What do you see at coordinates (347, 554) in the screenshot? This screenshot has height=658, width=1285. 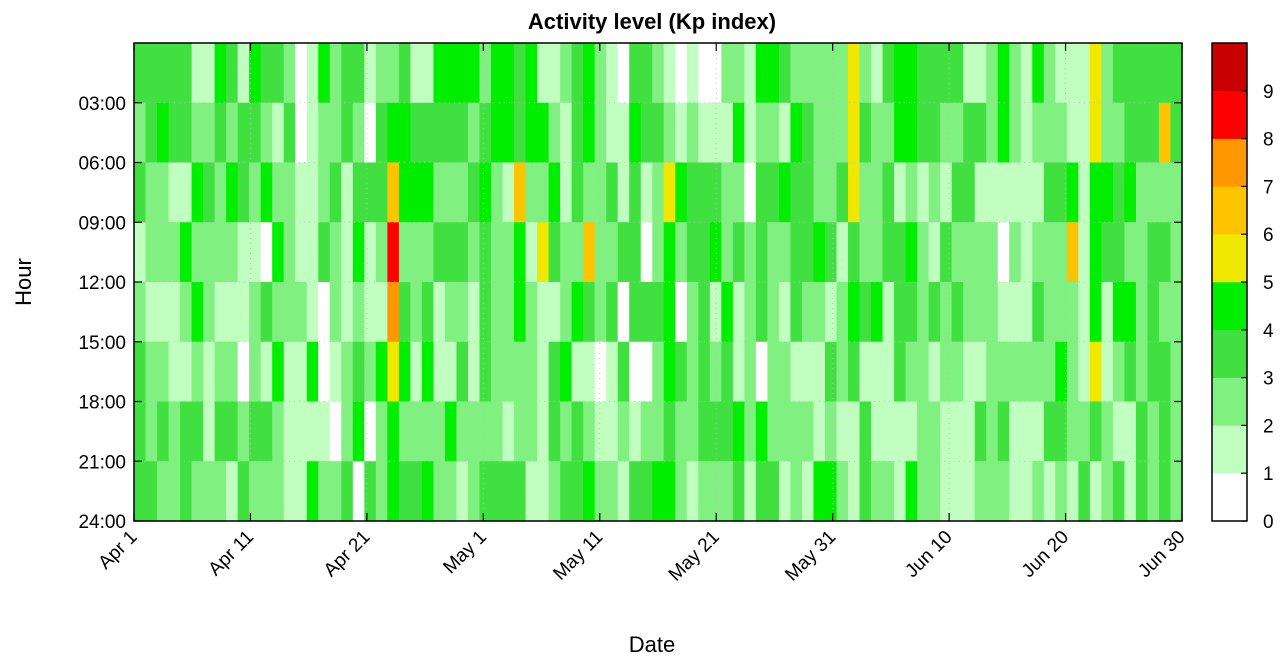 I see `x-tick-label: Apr 21` at bounding box center [347, 554].